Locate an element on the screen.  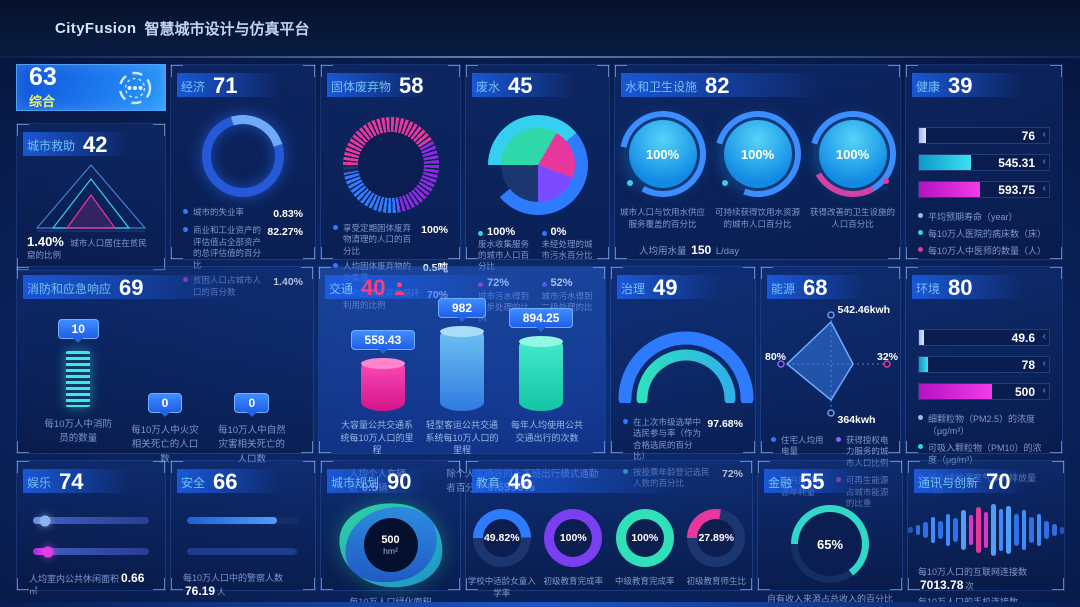
gauge-label: 可持续获得饮用水资源的城市人口百分比 is located at coordinates (757, 218).